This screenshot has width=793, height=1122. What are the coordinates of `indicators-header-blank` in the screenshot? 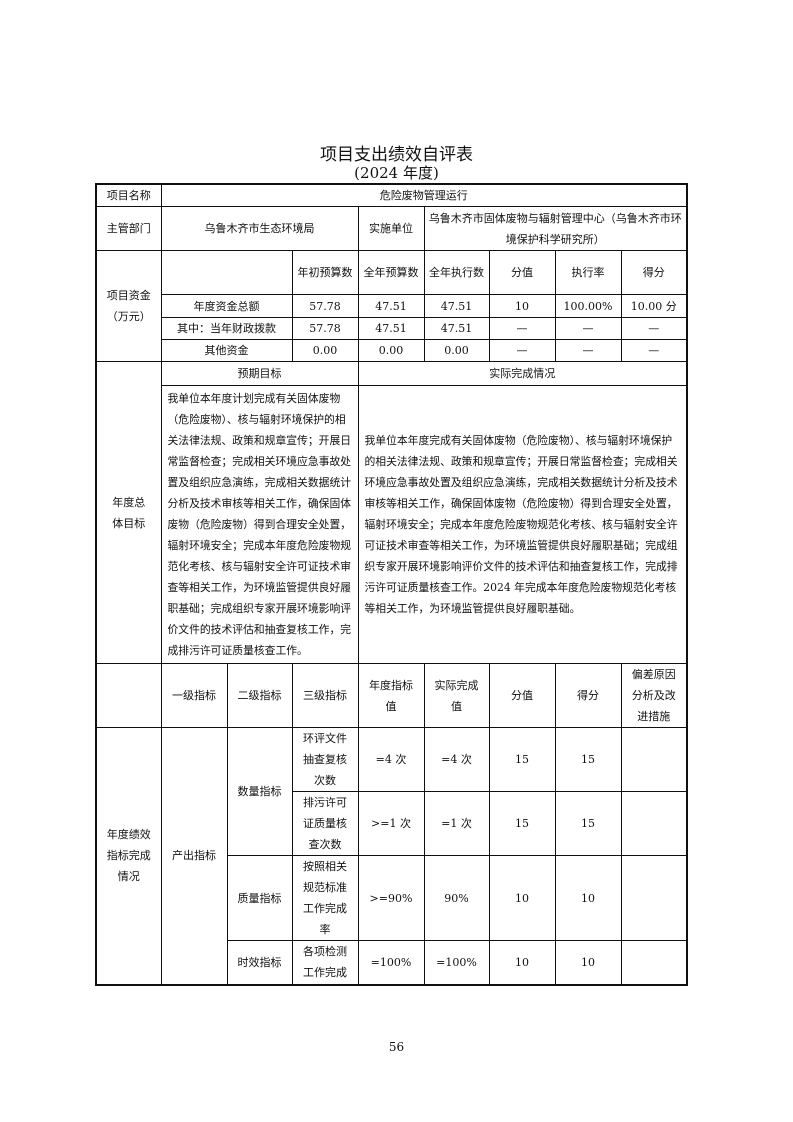 It's located at (128, 695).